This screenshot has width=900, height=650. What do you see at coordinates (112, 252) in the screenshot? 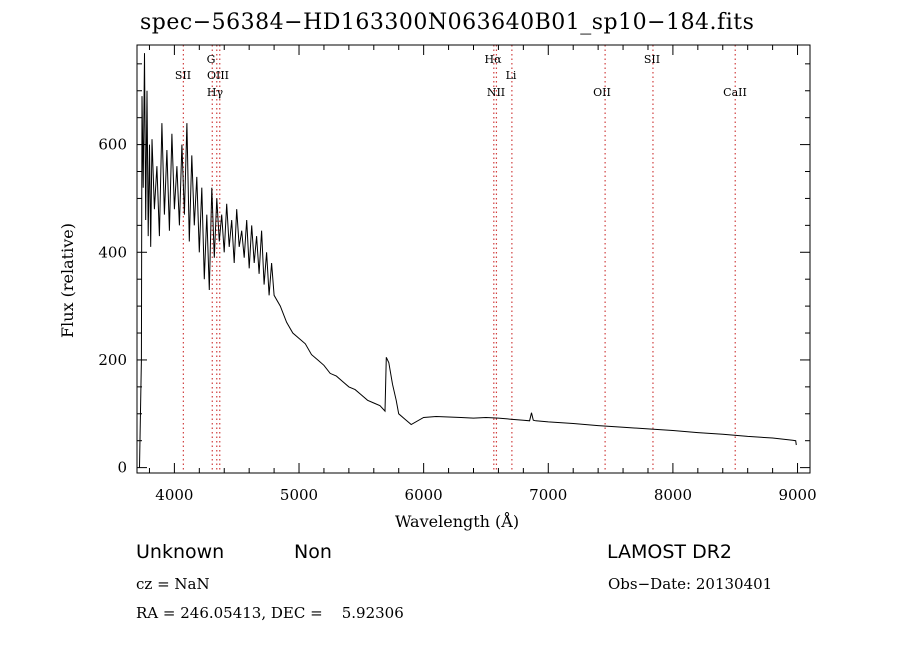
I see `y-tick-label: 400` at bounding box center [112, 252].